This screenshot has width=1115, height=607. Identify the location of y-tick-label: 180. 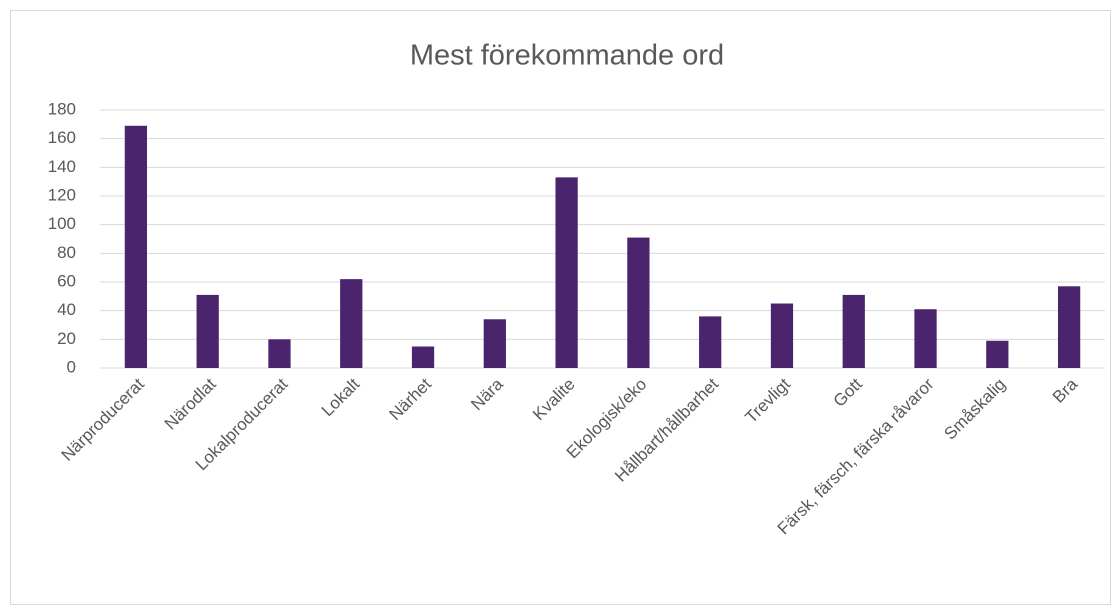
(62, 108).